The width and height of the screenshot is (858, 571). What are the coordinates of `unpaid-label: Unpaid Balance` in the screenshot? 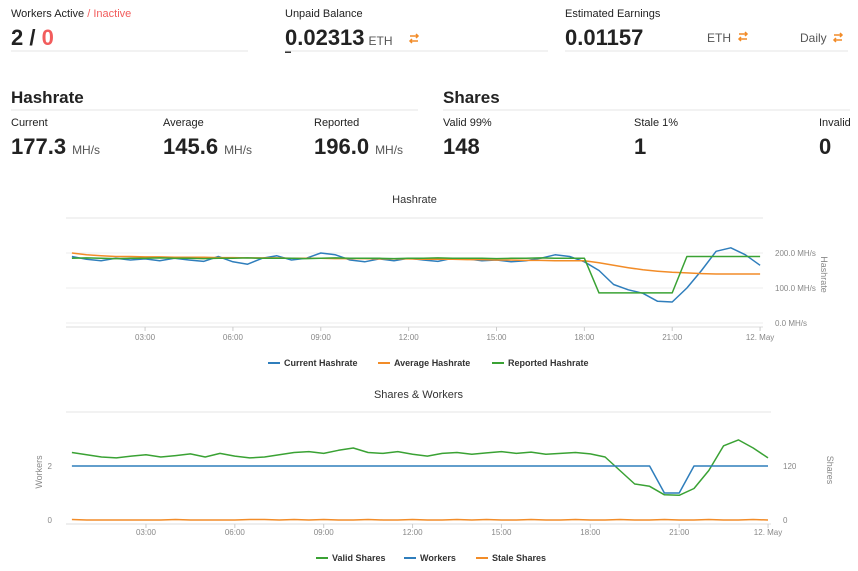 It's located at (324, 14).